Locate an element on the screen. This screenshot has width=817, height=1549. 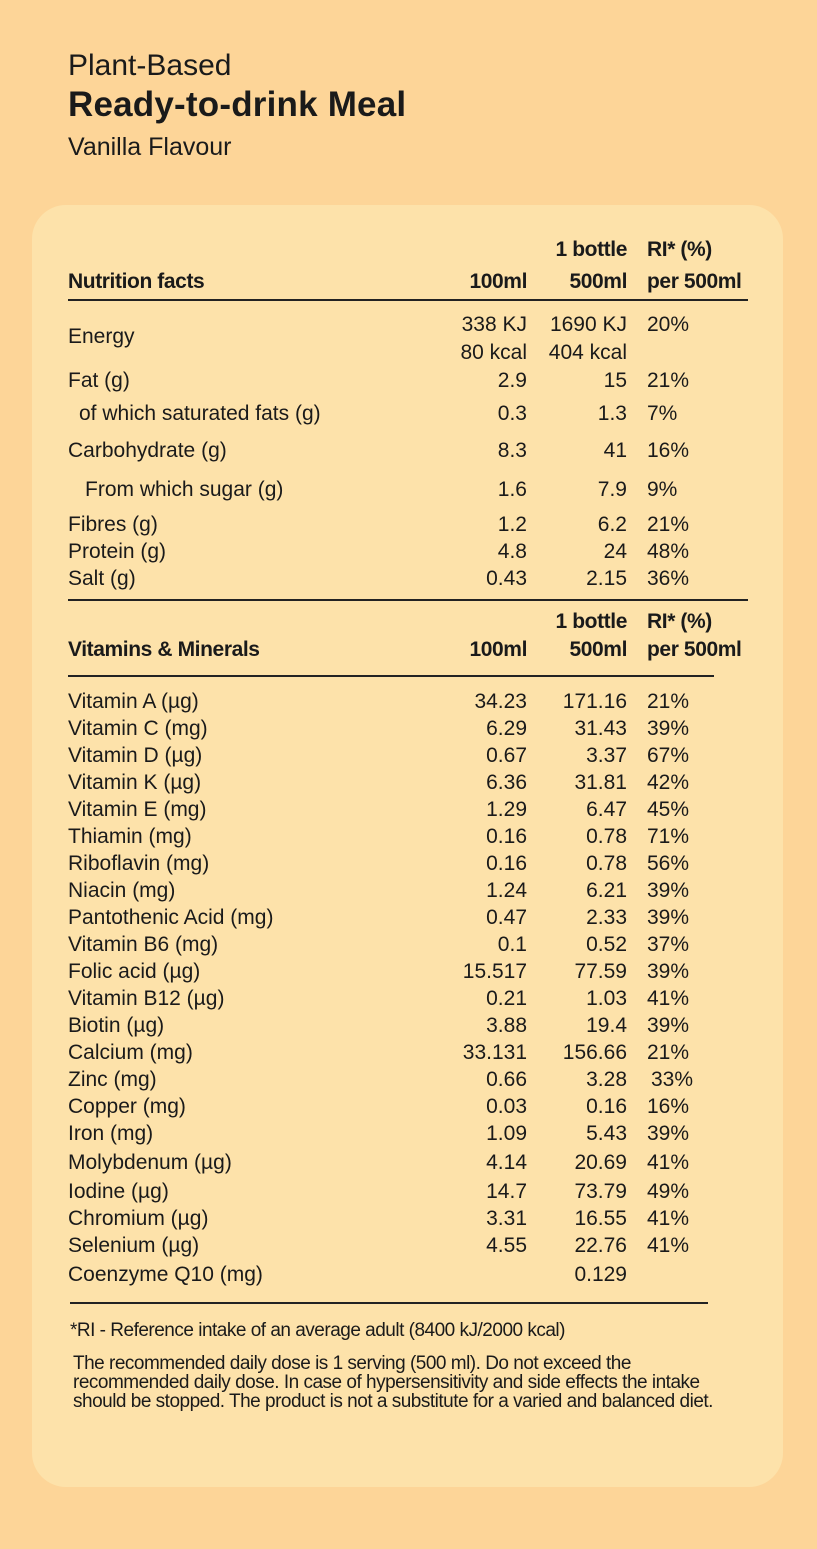
row-bottle: 77.59 is located at coordinates (600, 971).